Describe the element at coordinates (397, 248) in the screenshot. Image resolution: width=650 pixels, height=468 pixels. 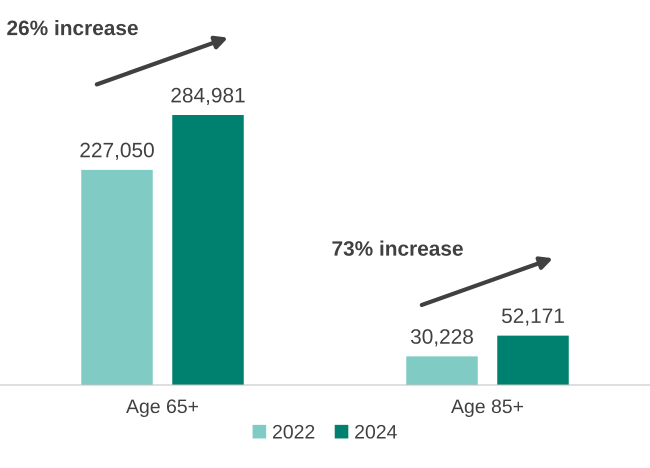
I see `annotation: 73% increase` at that location.